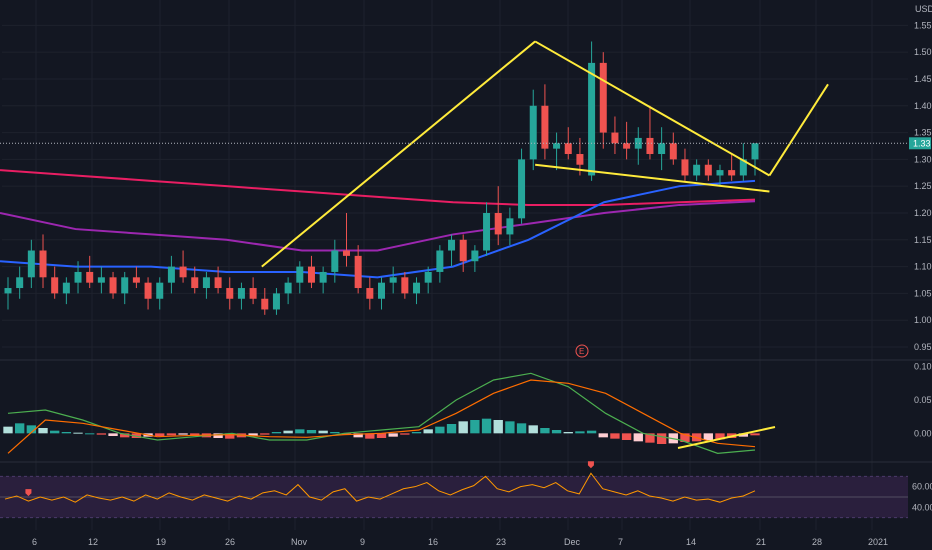 This screenshot has height=550, width=932. Describe the element at coordinates (923, 213) in the screenshot. I see `price-tick-label: 1.20` at that location.